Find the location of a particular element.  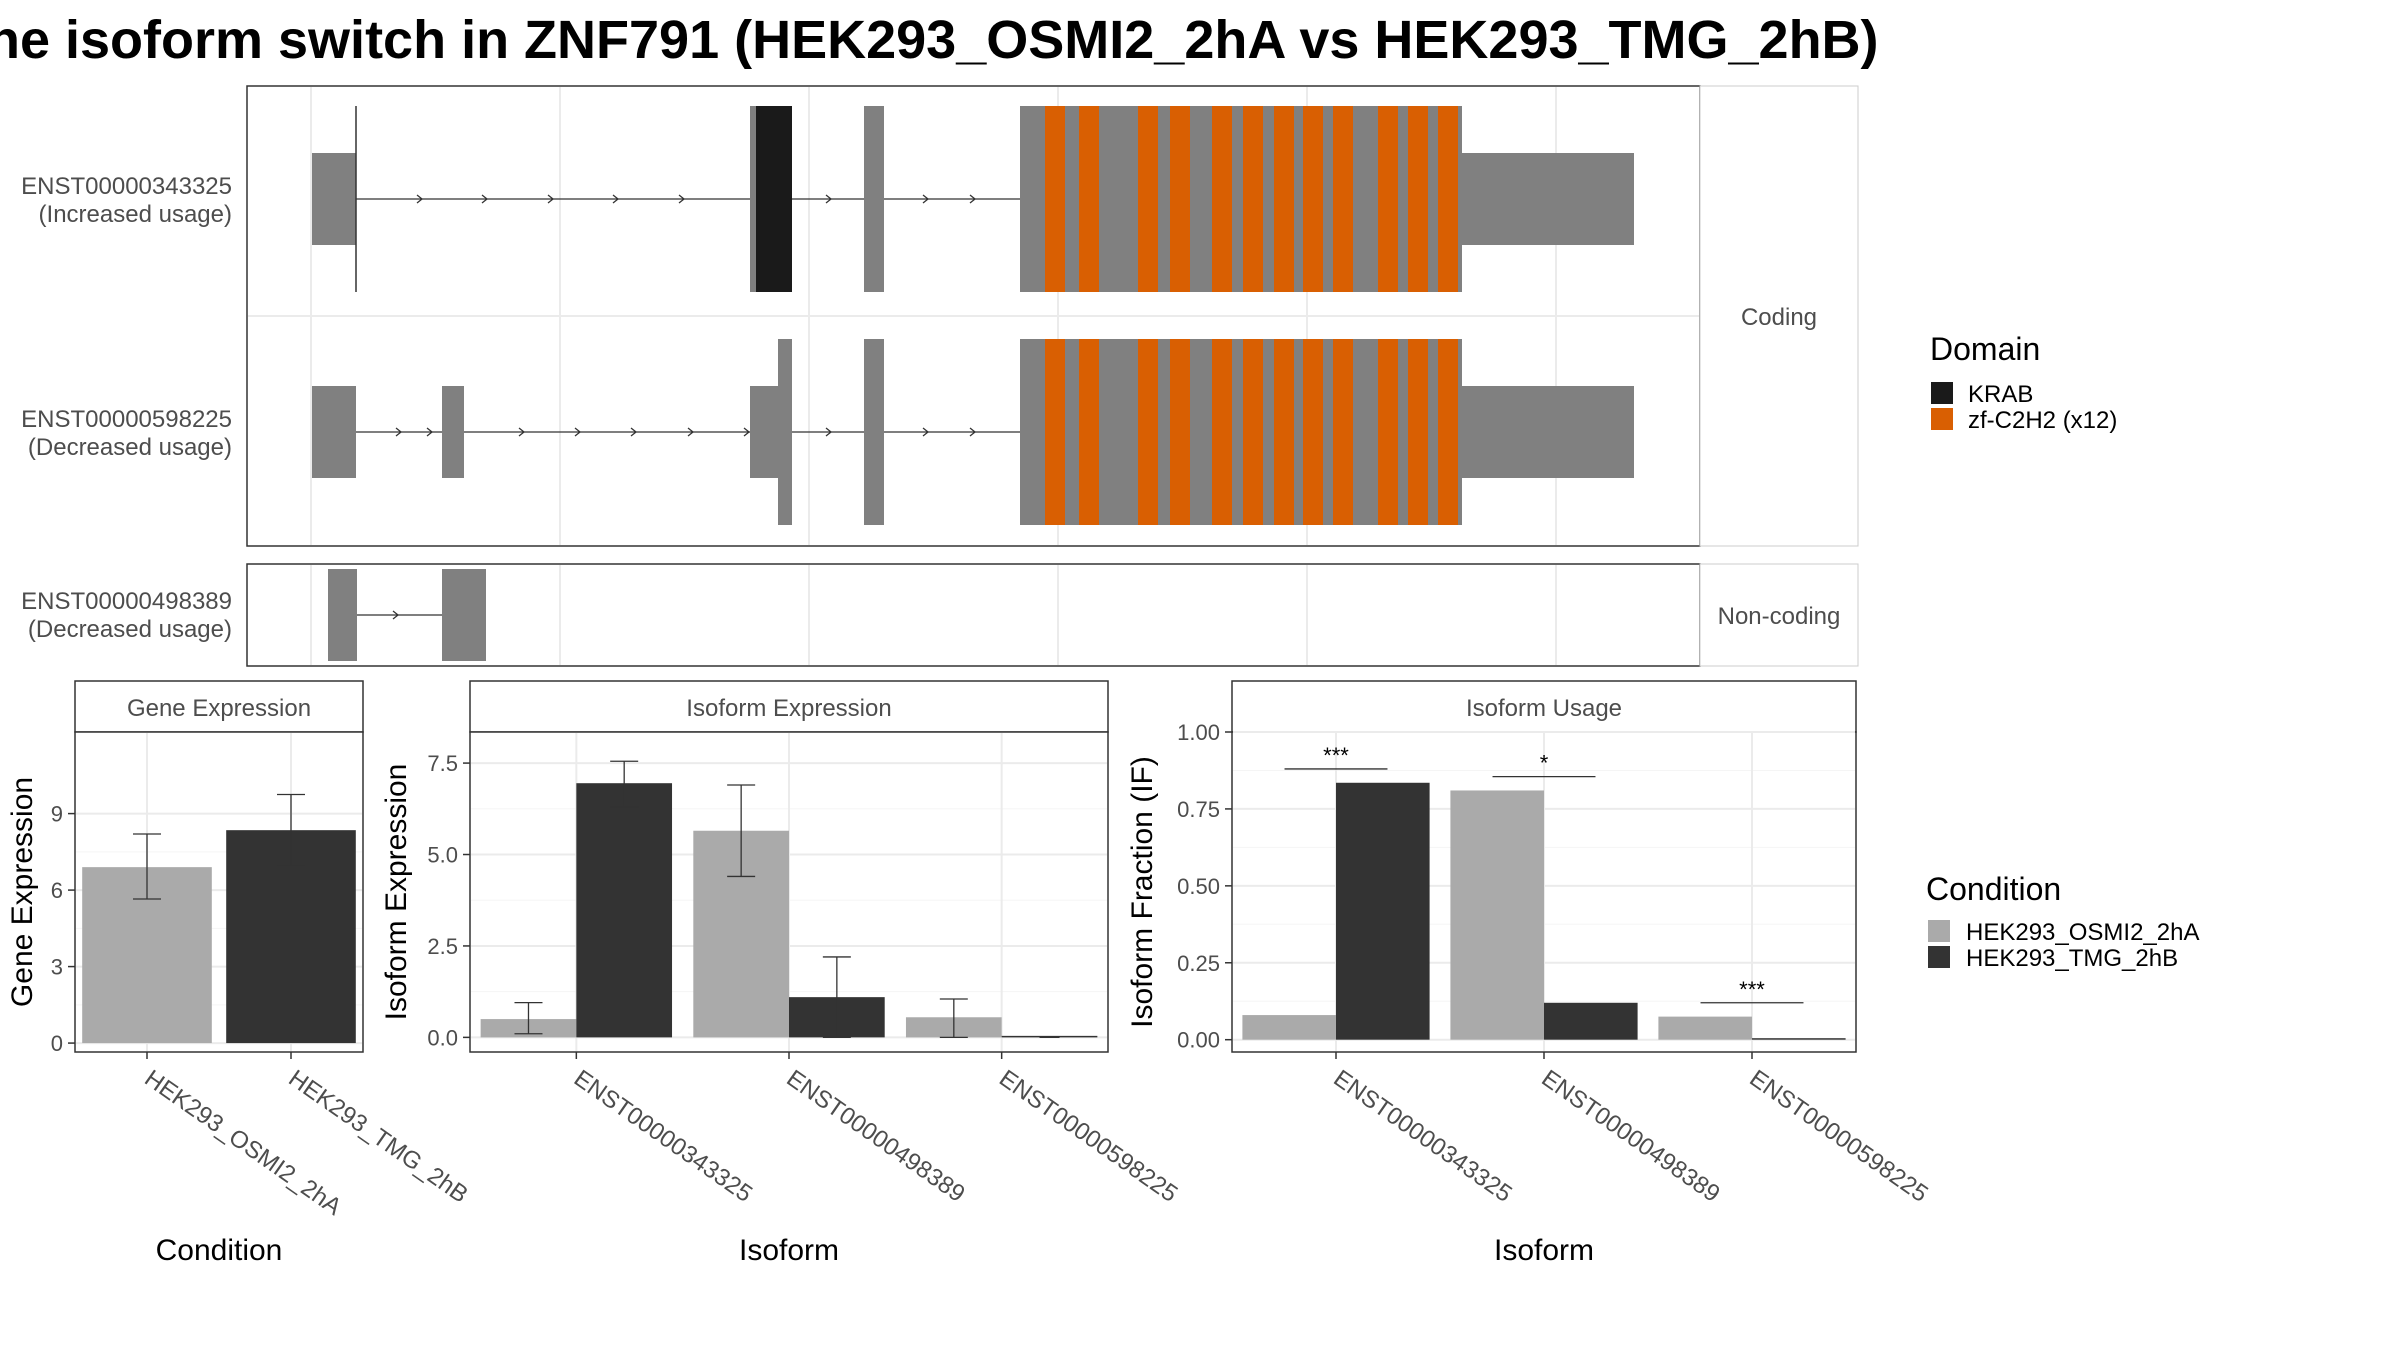

condition-legend-title: Condition is located at coordinates (1993, 889).